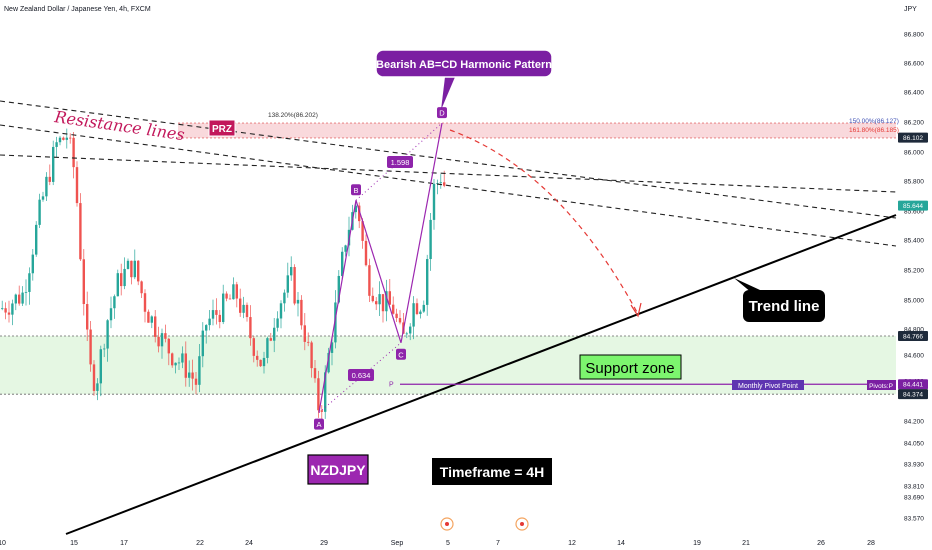 This screenshot has height=550, width=932. Describe the element at coordinates (492, 472) in the screenshot. I see `svg-text: Timeframe = 4H` at that location.